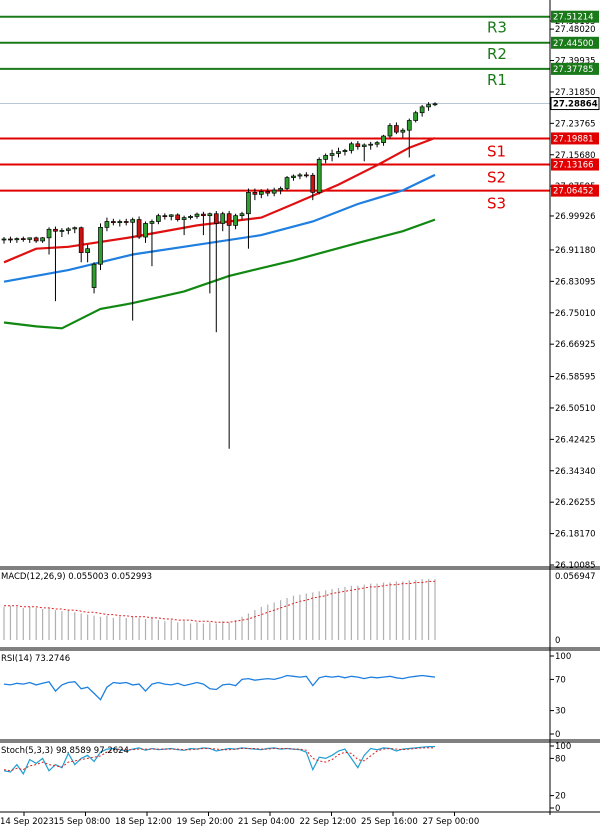 The height and width of the screenshot is (835, 600). I want to click on price-tick-label: 26.18170, so click(575, 535).